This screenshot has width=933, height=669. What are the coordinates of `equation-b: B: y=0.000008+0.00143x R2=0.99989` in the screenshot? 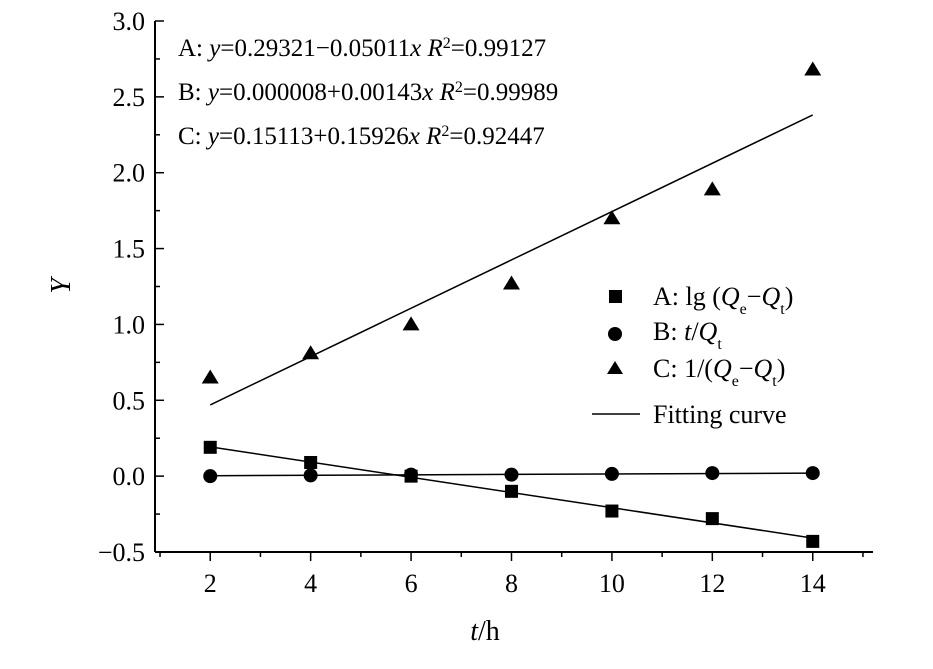 It's located at (368, 93).